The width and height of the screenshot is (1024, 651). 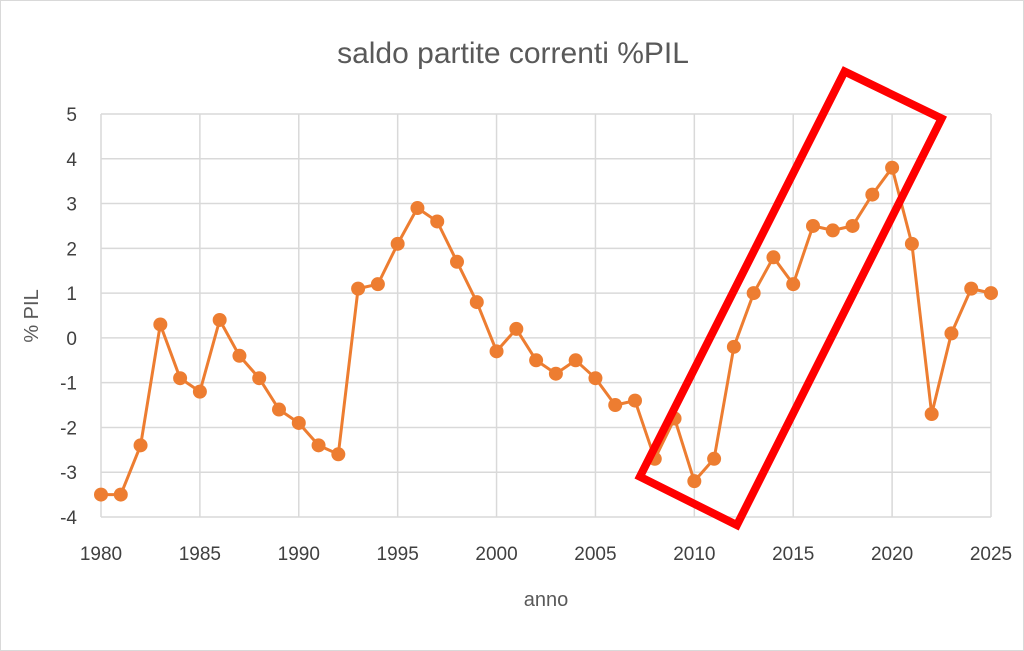 What do you see at coordinates (496, 554) in the screenshot?
I see `x-tick-label: 2000` at bounding box center [496, 554].